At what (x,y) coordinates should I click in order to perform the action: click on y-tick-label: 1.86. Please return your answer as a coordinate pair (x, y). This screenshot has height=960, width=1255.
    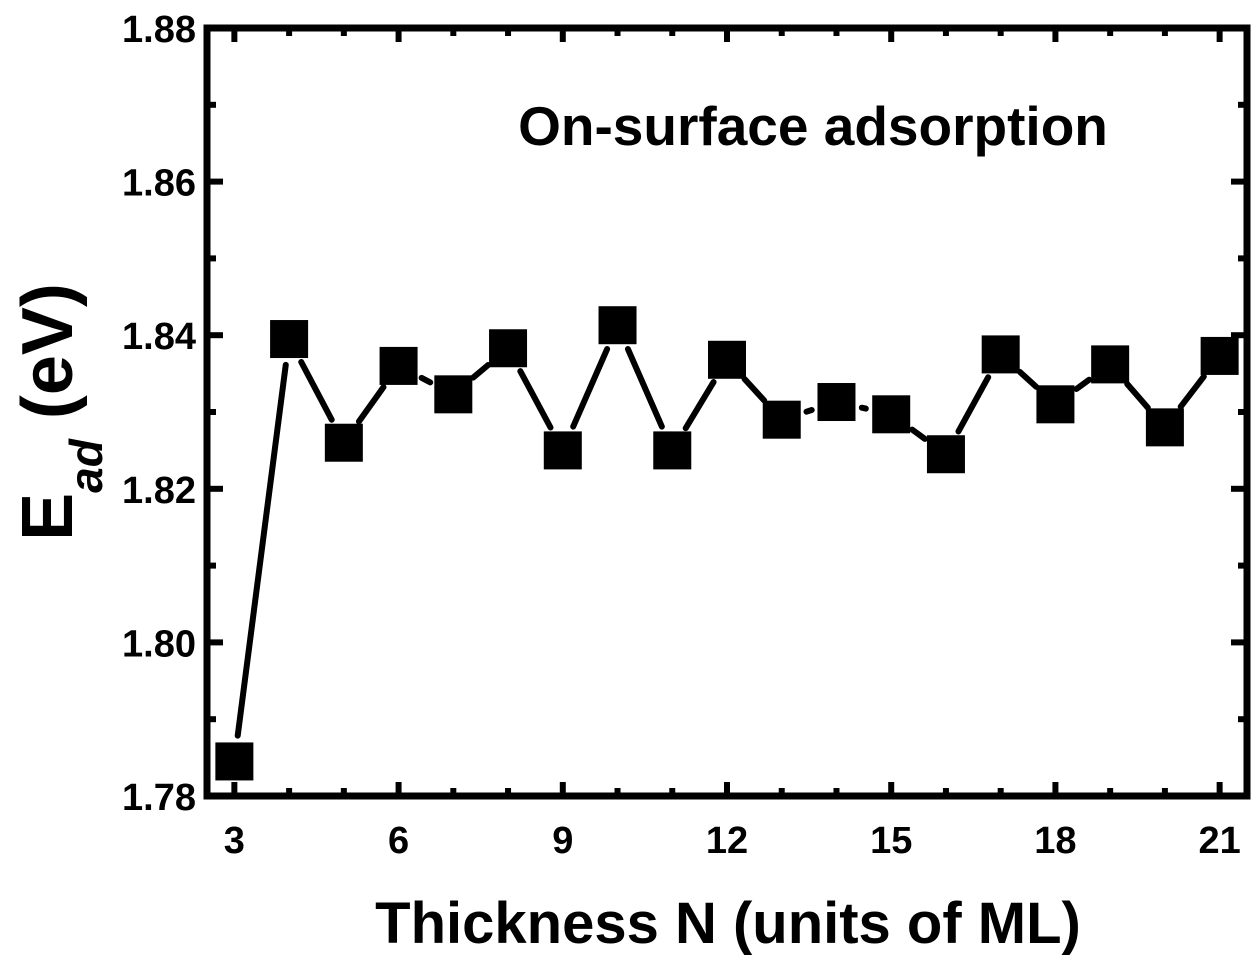
    Looking at the image, I should click on (159, 184).